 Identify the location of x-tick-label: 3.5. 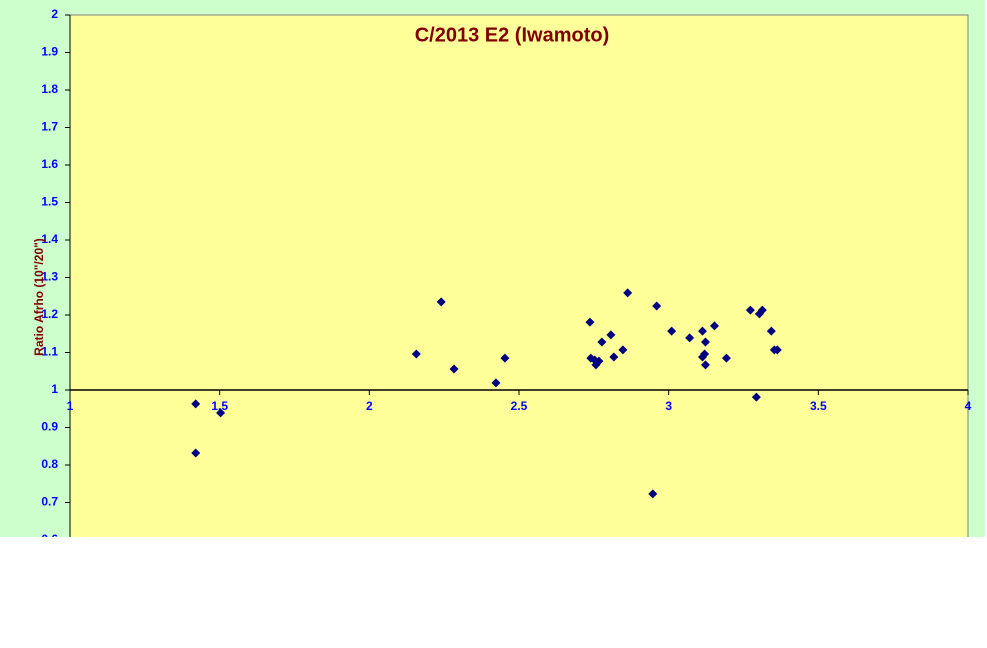
(818, 406).